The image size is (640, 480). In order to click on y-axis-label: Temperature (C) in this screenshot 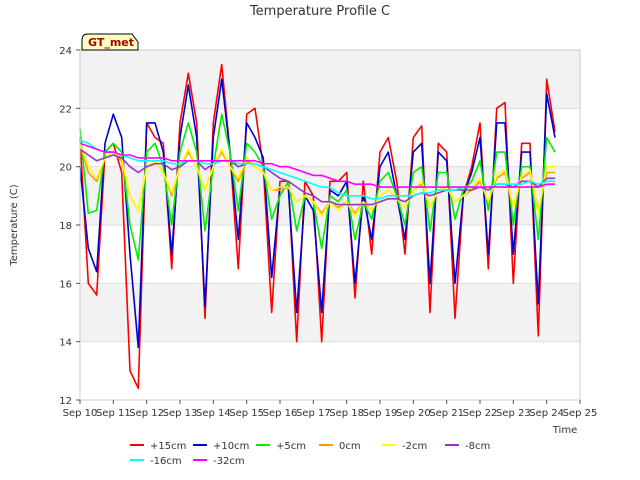, I will do `click(14, 225)`.